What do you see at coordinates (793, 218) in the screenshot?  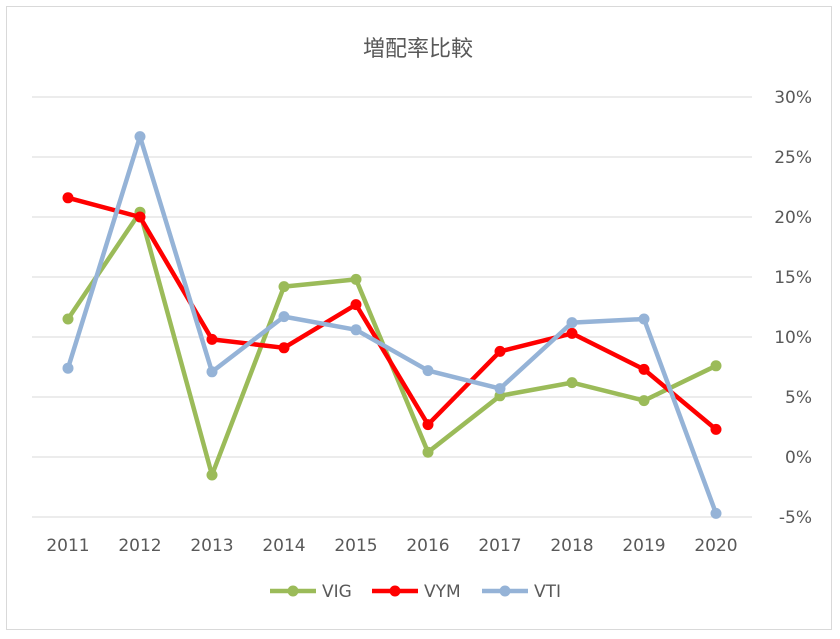 I see `y-tick-label: 20%` at bounding box center [793, 218].